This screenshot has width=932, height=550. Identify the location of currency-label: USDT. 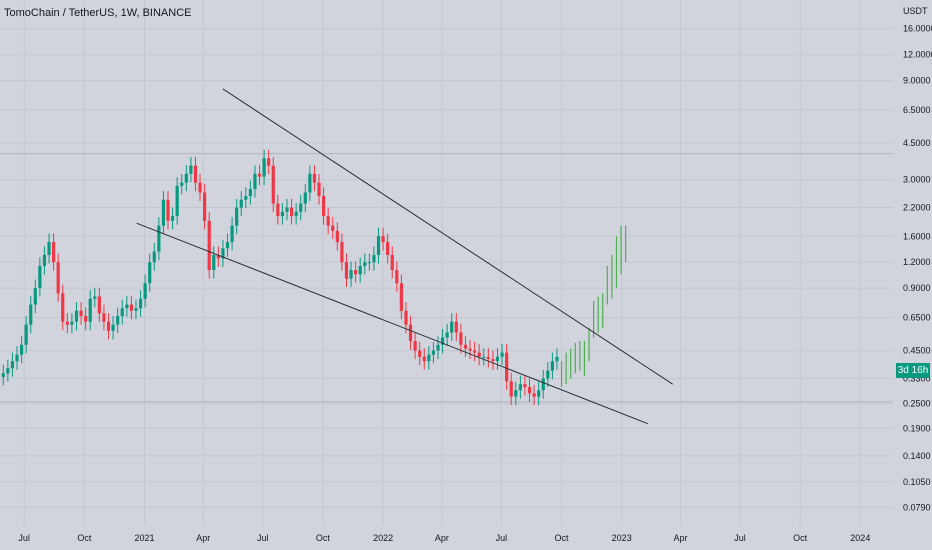
(915, 11).